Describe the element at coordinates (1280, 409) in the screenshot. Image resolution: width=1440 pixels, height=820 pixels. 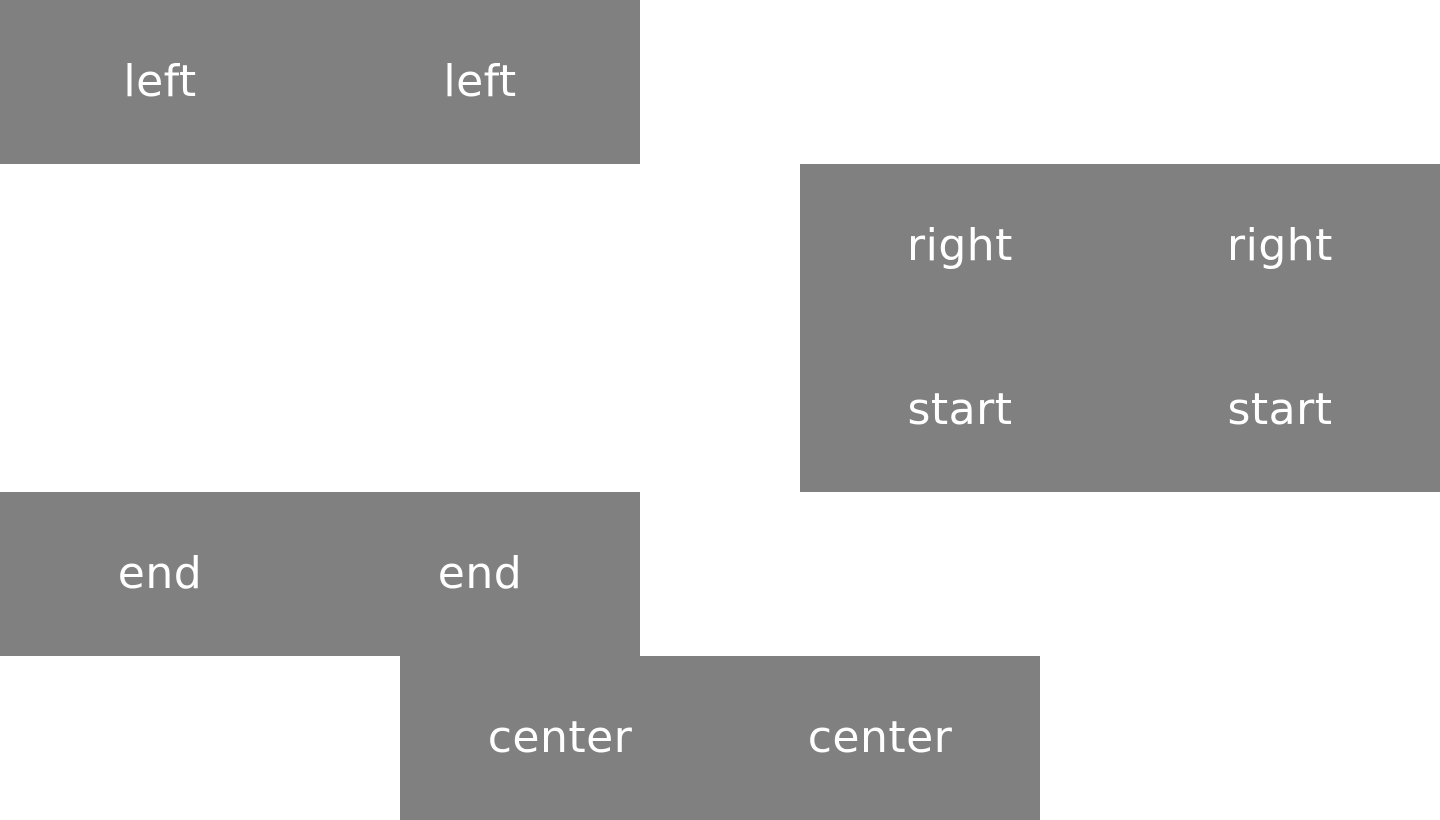
I see `cell-start-2: start` at that location.